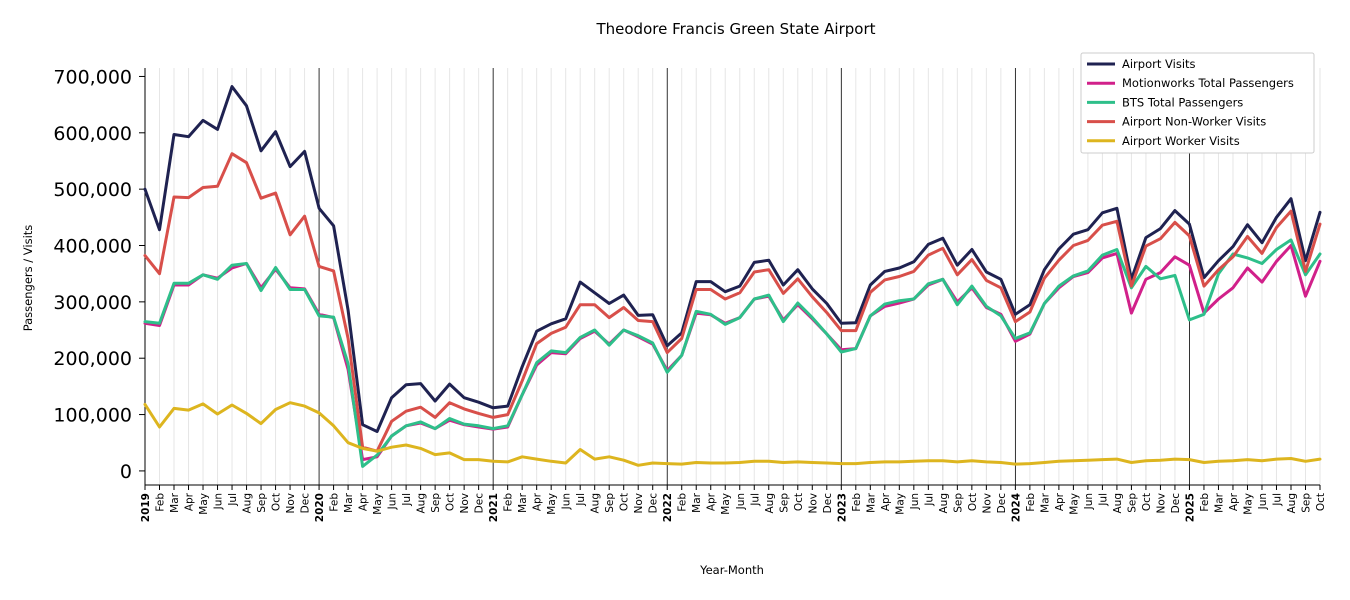 This screenshot has width=1350, height=600. What do you see at coordinates (28, 278) in the screenshot?
I see `y-axis-title: Passengers / Visits` at bounding box center [28, 278].